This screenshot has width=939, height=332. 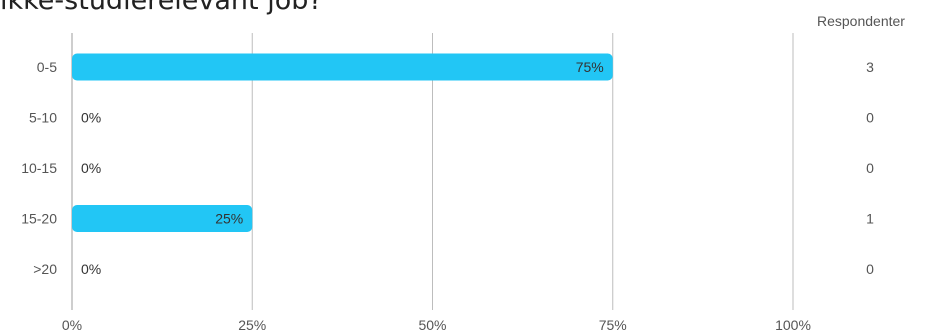 What do you see at coordinates (252, 324) in the screenshot?
I see `x-tick-label: 25%` at bounding box center [252, 324].